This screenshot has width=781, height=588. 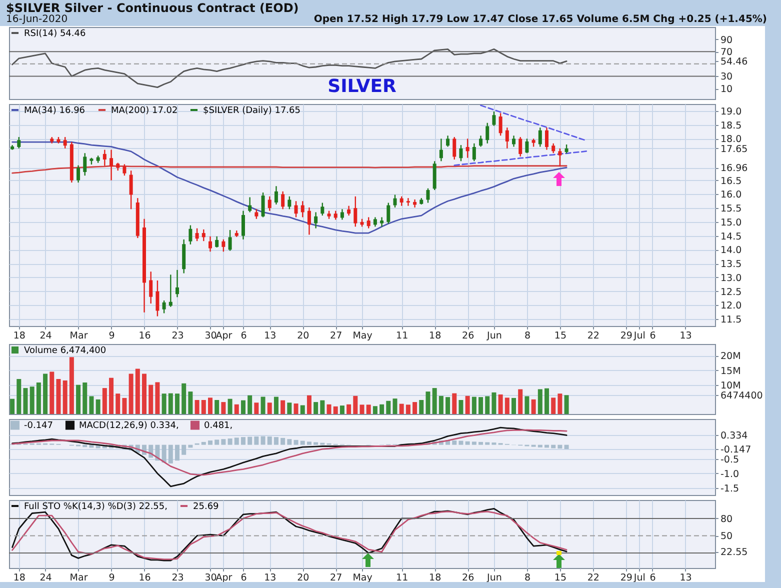 I want to click on y-tick-label: 14.0, so click(x=731, y=250).